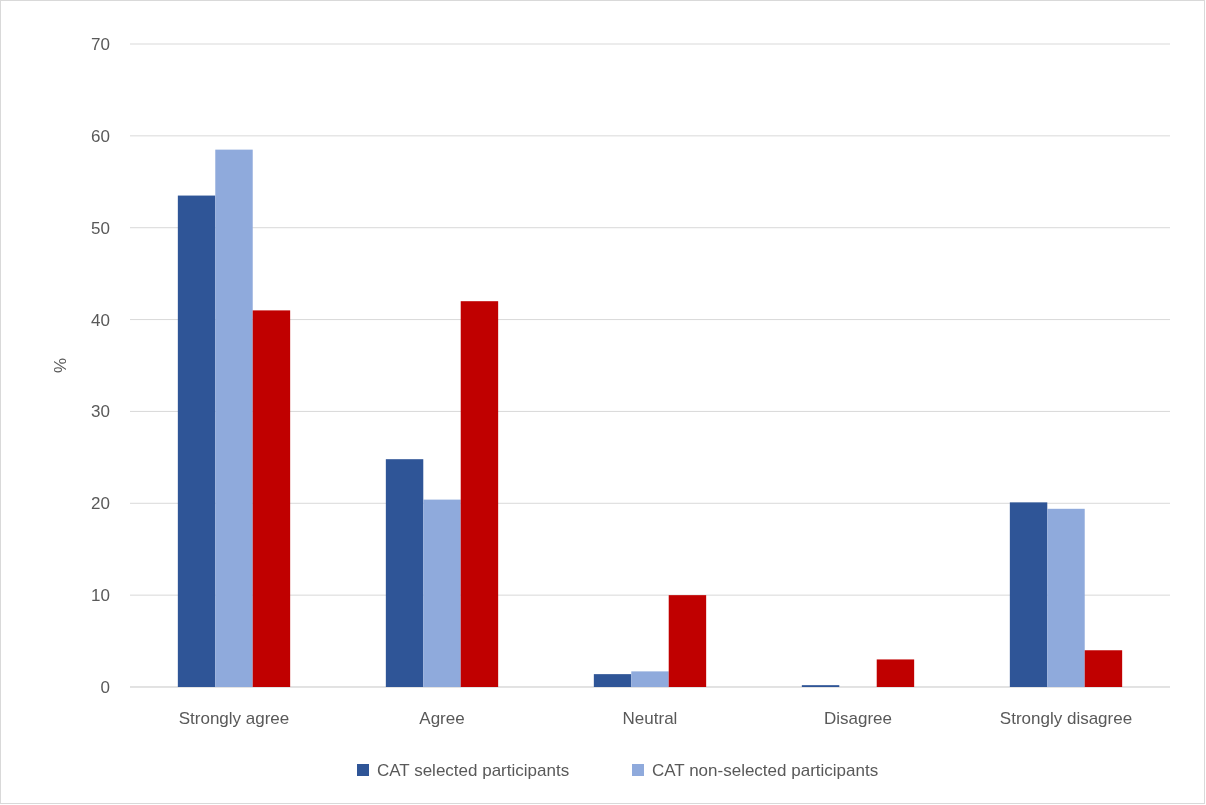 The height and width of the screenshot is (805, 1206). I want to click on y-tick-label: 40, so click(100, 320).